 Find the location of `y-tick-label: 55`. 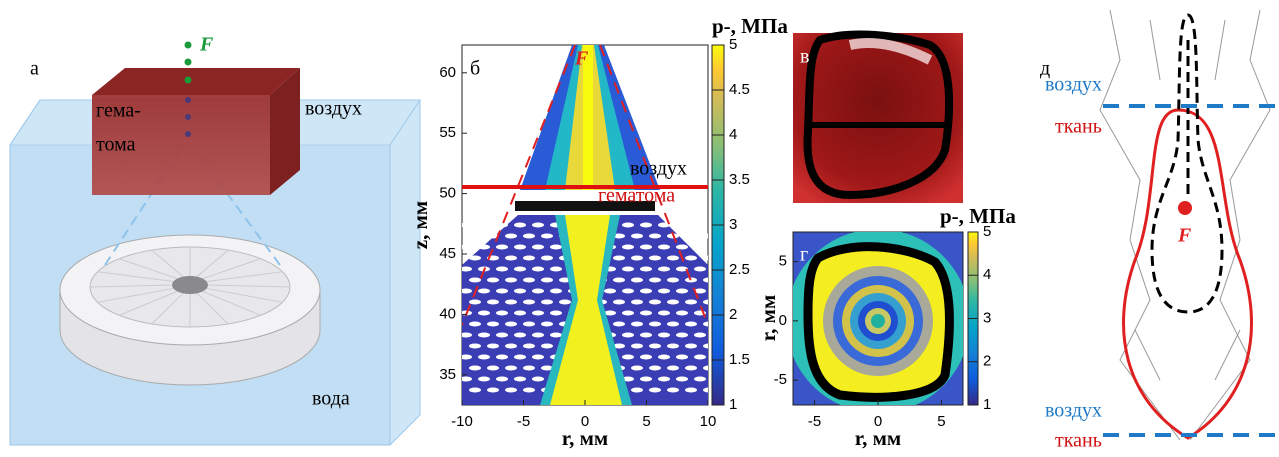

y-tick-label: 55 is located at coordinates (447, 132).